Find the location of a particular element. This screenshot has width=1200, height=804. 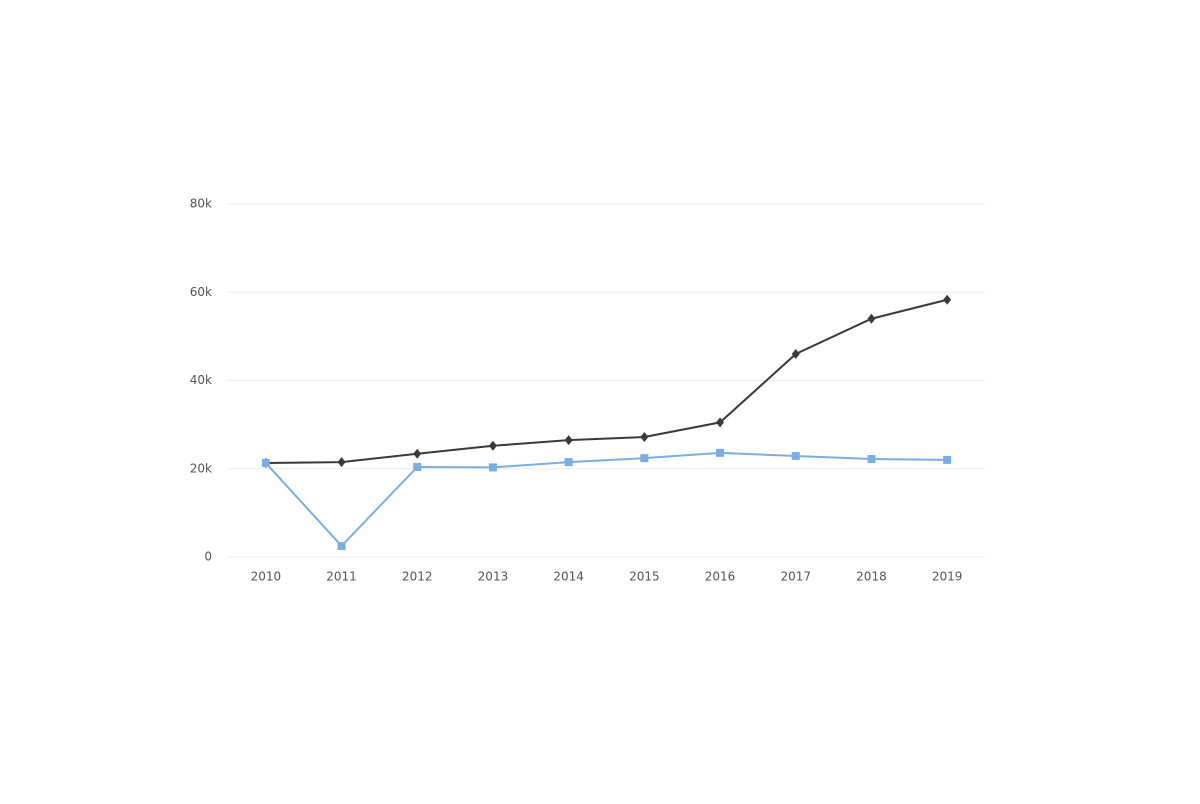

x-tick-label: 2013 is located at coordinates (493, 577).